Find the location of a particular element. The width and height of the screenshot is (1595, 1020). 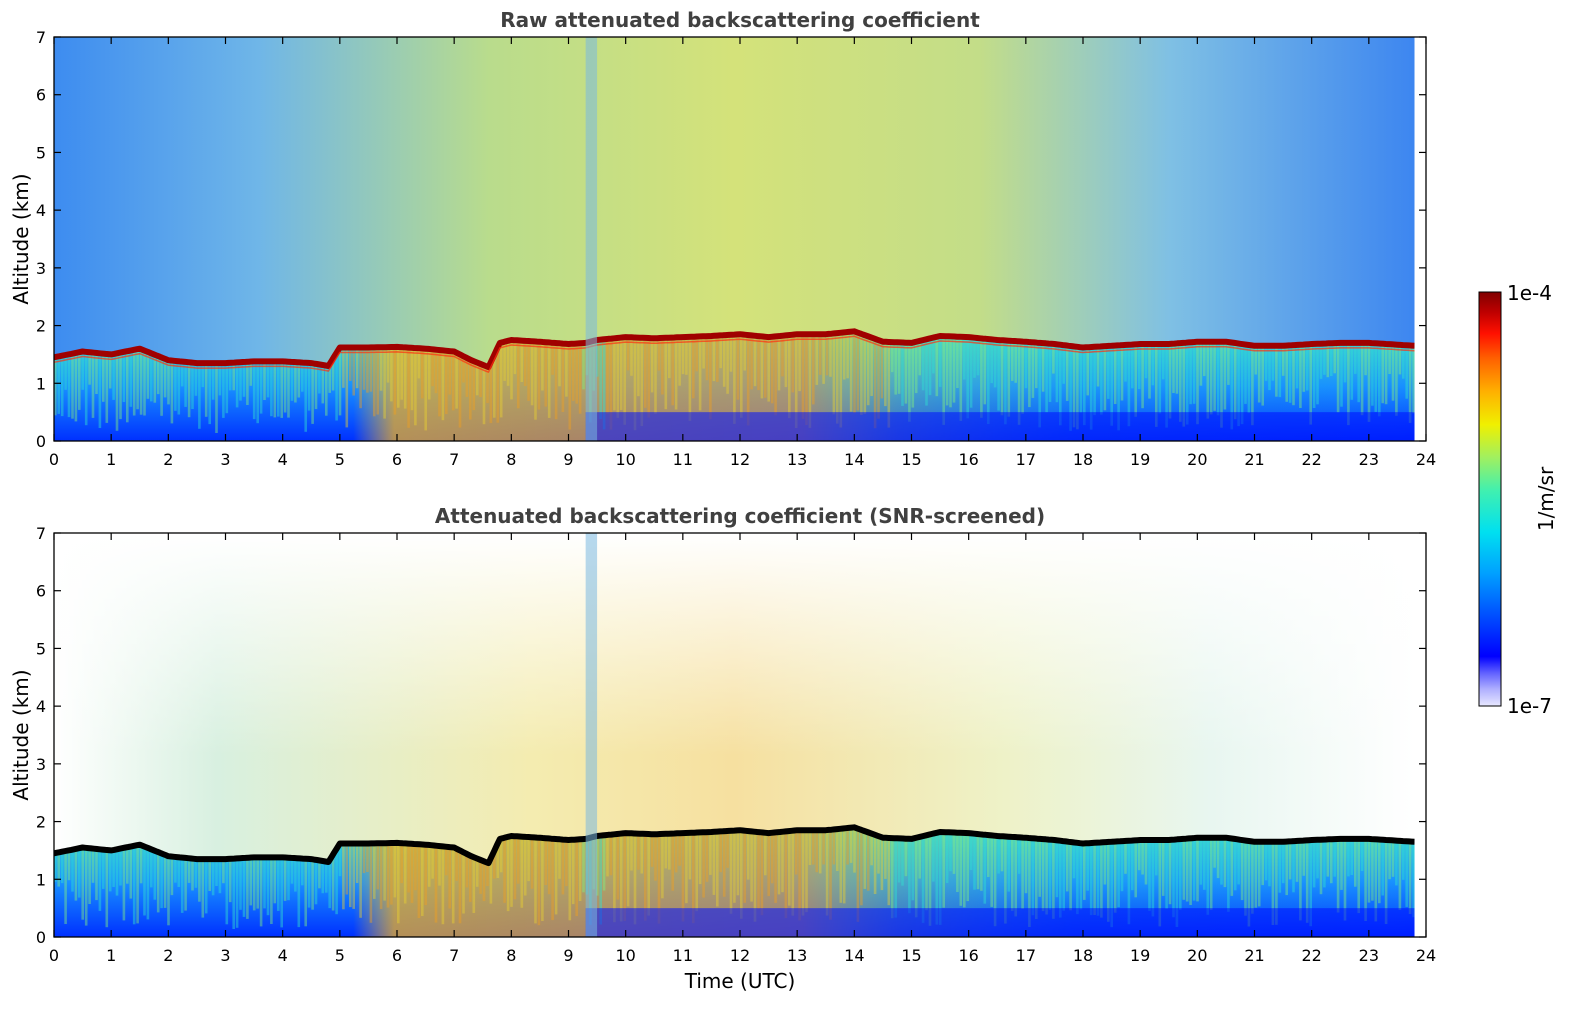

colorbar-min-label: 1e-7 is located at coordinates (1529, 706).